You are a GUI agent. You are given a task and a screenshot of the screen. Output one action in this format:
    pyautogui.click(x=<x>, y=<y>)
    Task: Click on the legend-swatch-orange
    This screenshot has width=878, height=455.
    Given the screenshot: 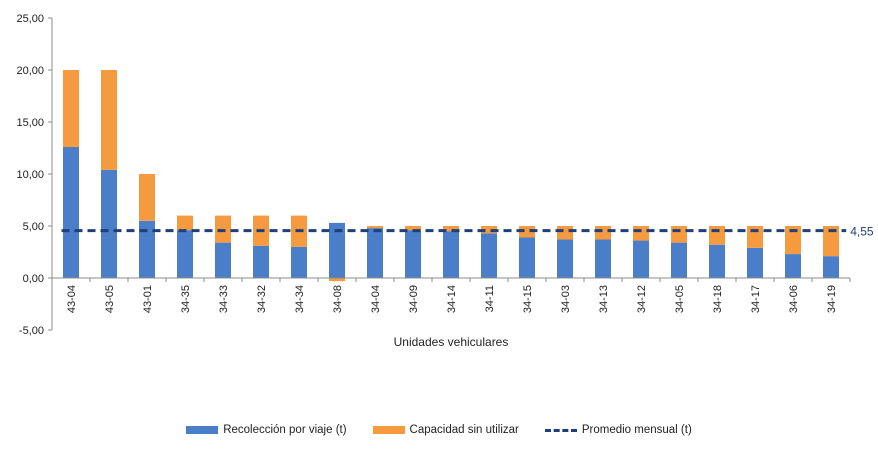 What is the action you would take?
    pyautogui.click(x=388, y=430)
    